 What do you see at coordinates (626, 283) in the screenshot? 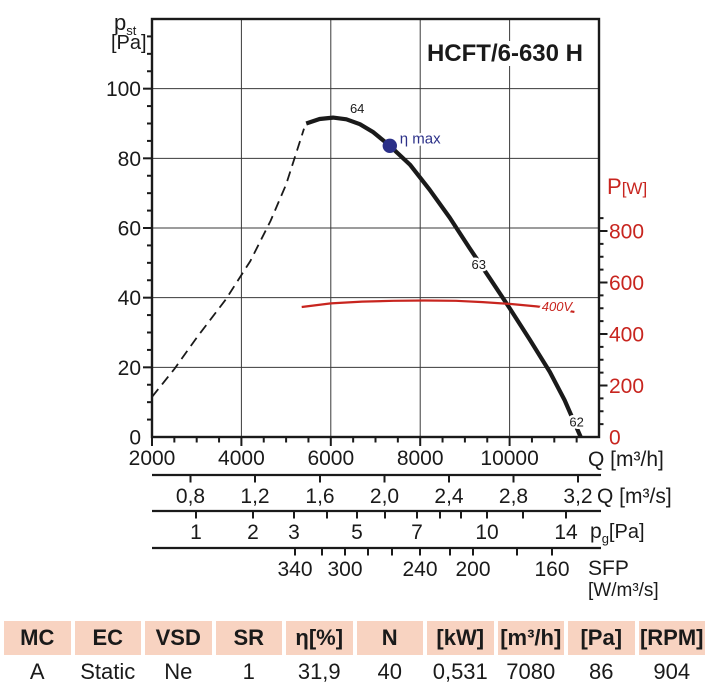
I see `svg-text: 600` at bounding box center [626, 283].